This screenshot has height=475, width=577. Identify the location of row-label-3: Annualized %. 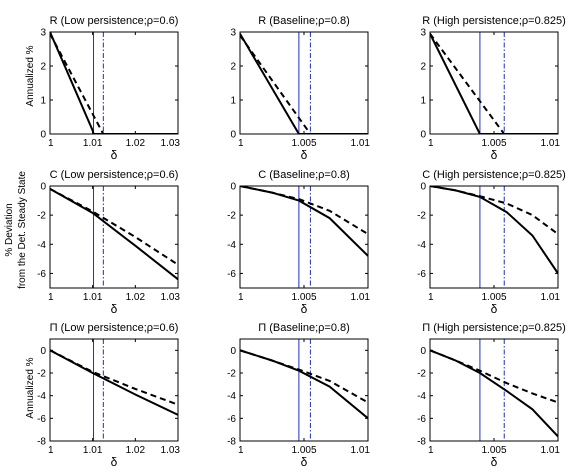
(30, 387).